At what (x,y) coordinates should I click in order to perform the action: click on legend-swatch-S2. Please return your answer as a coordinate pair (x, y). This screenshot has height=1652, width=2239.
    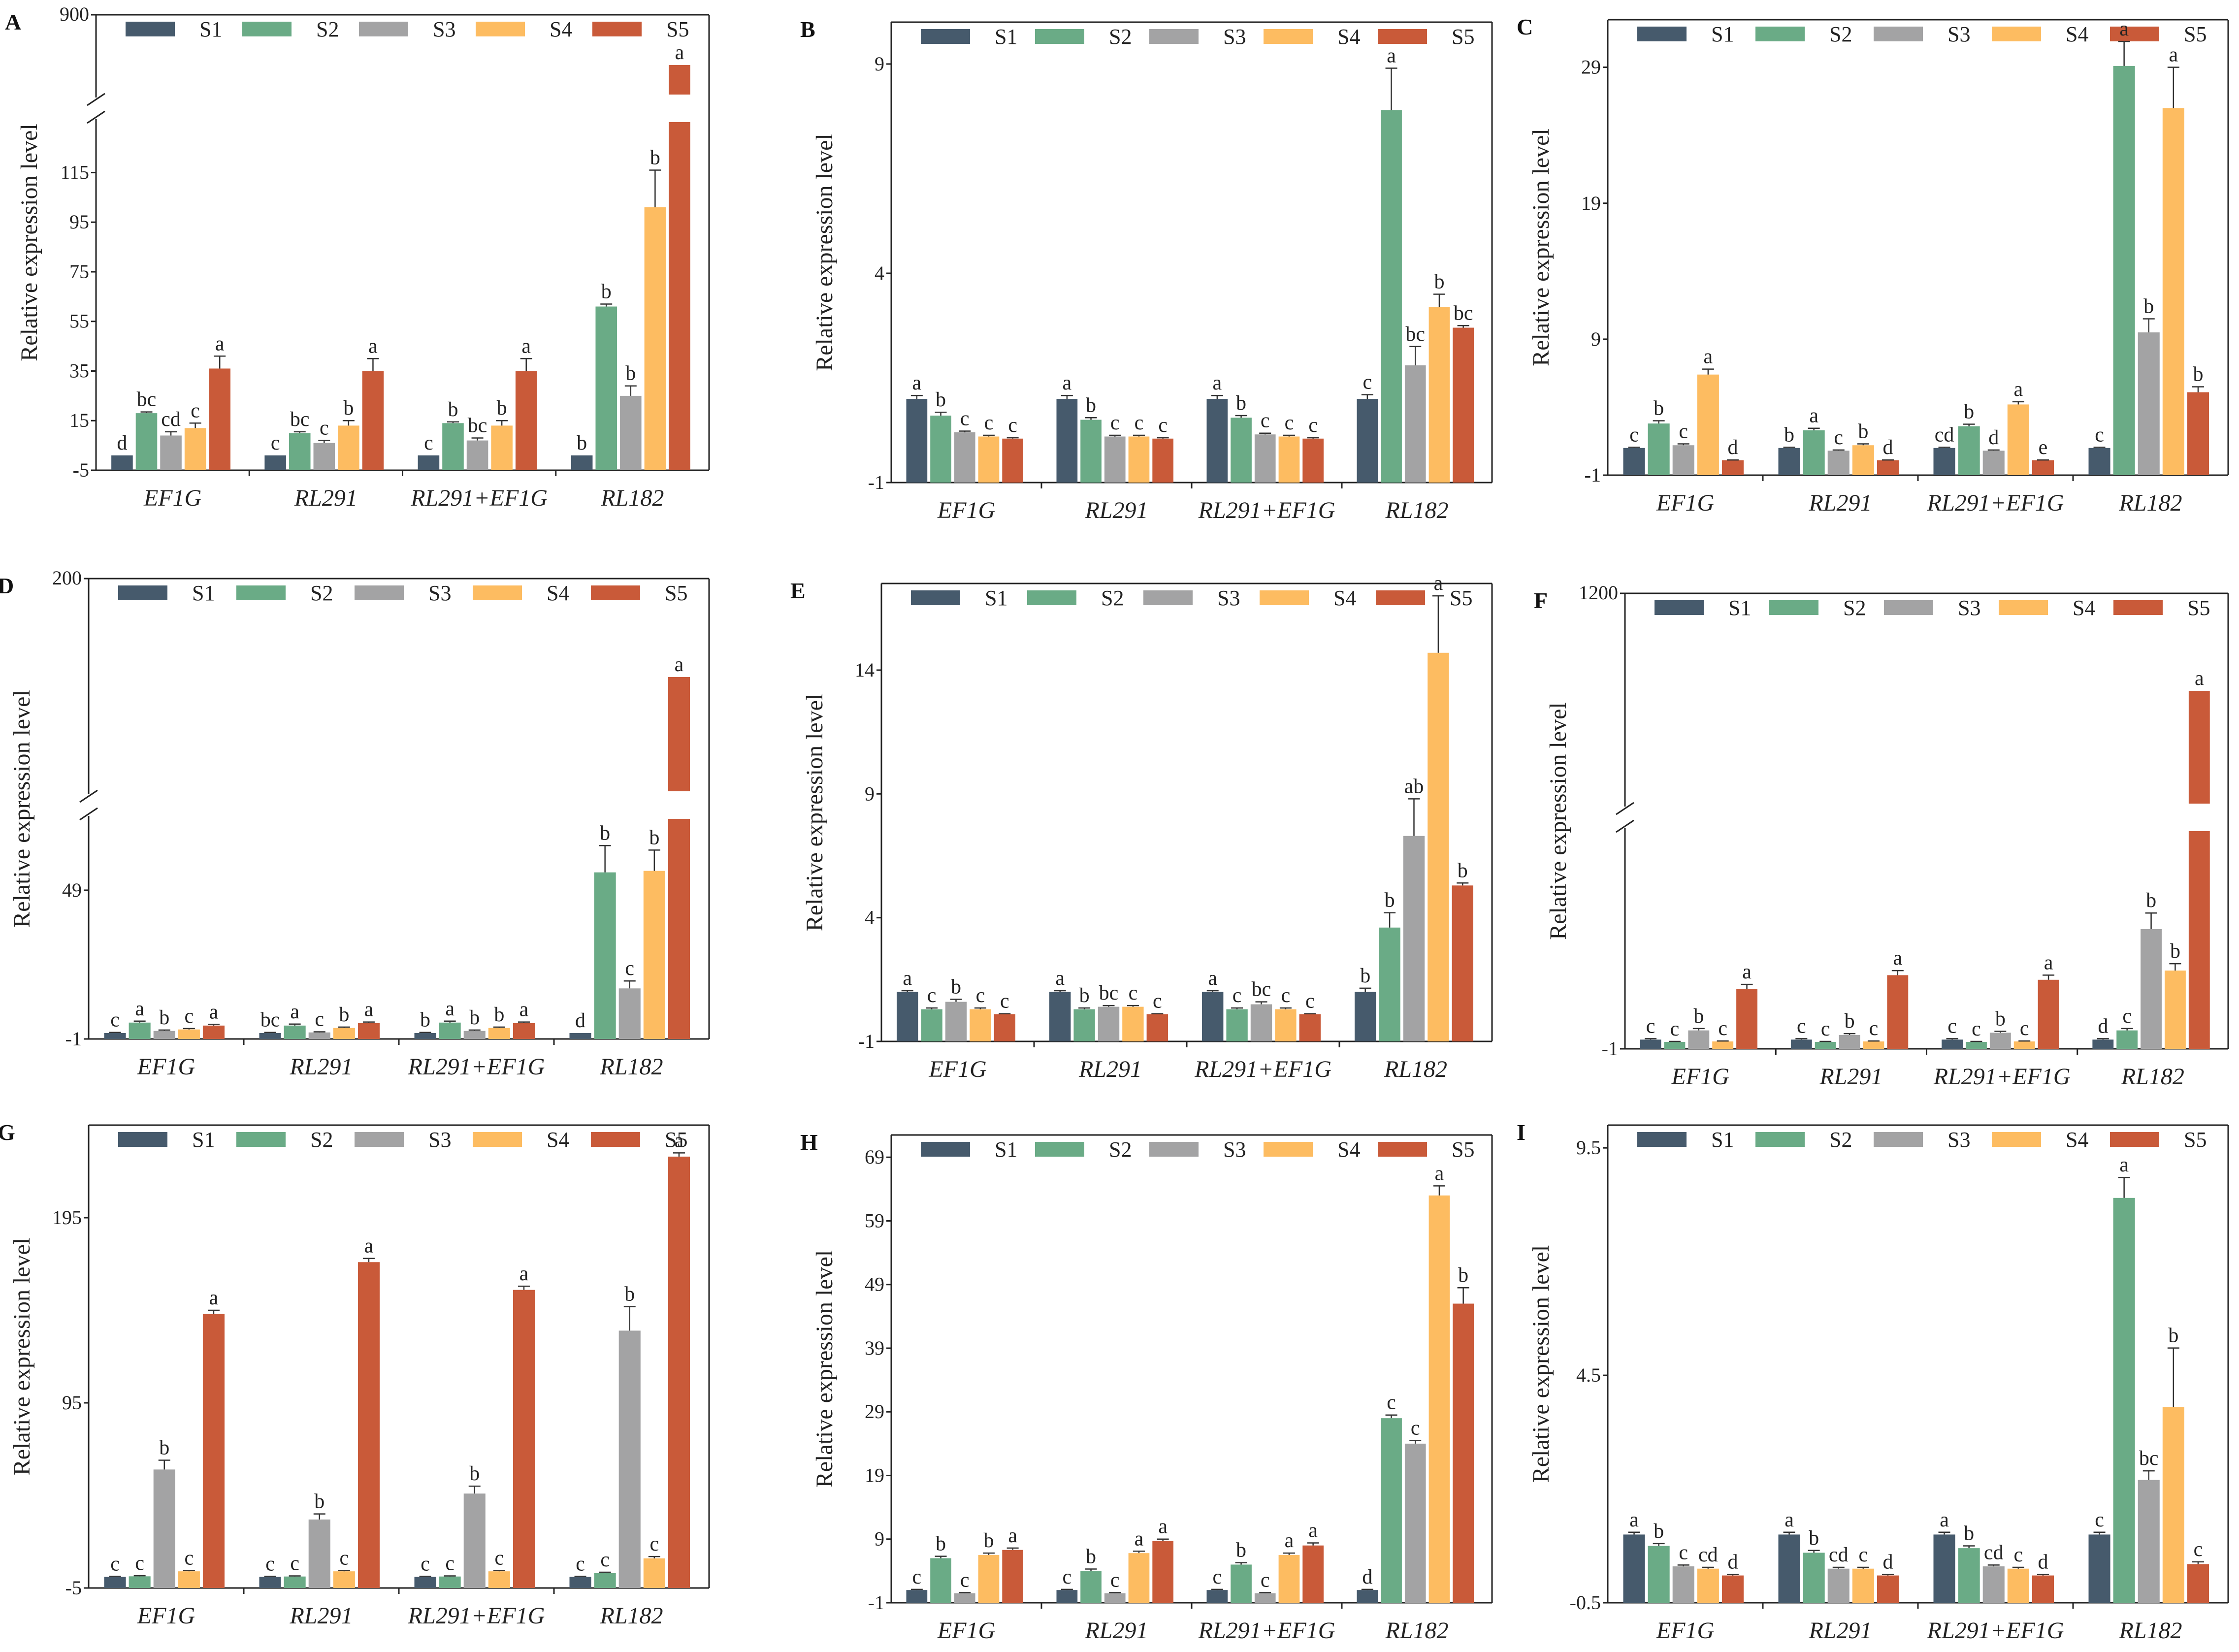
    Looking at the image, I should click on (261, 592).